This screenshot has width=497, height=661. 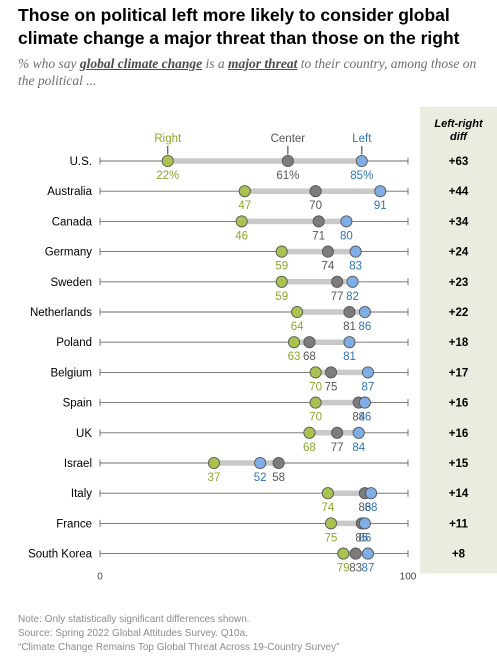 What do you see at coordinates (459, 283) in the screenshot?
I see `diff-value-sweden: +23` at bounding box center [459, 283].